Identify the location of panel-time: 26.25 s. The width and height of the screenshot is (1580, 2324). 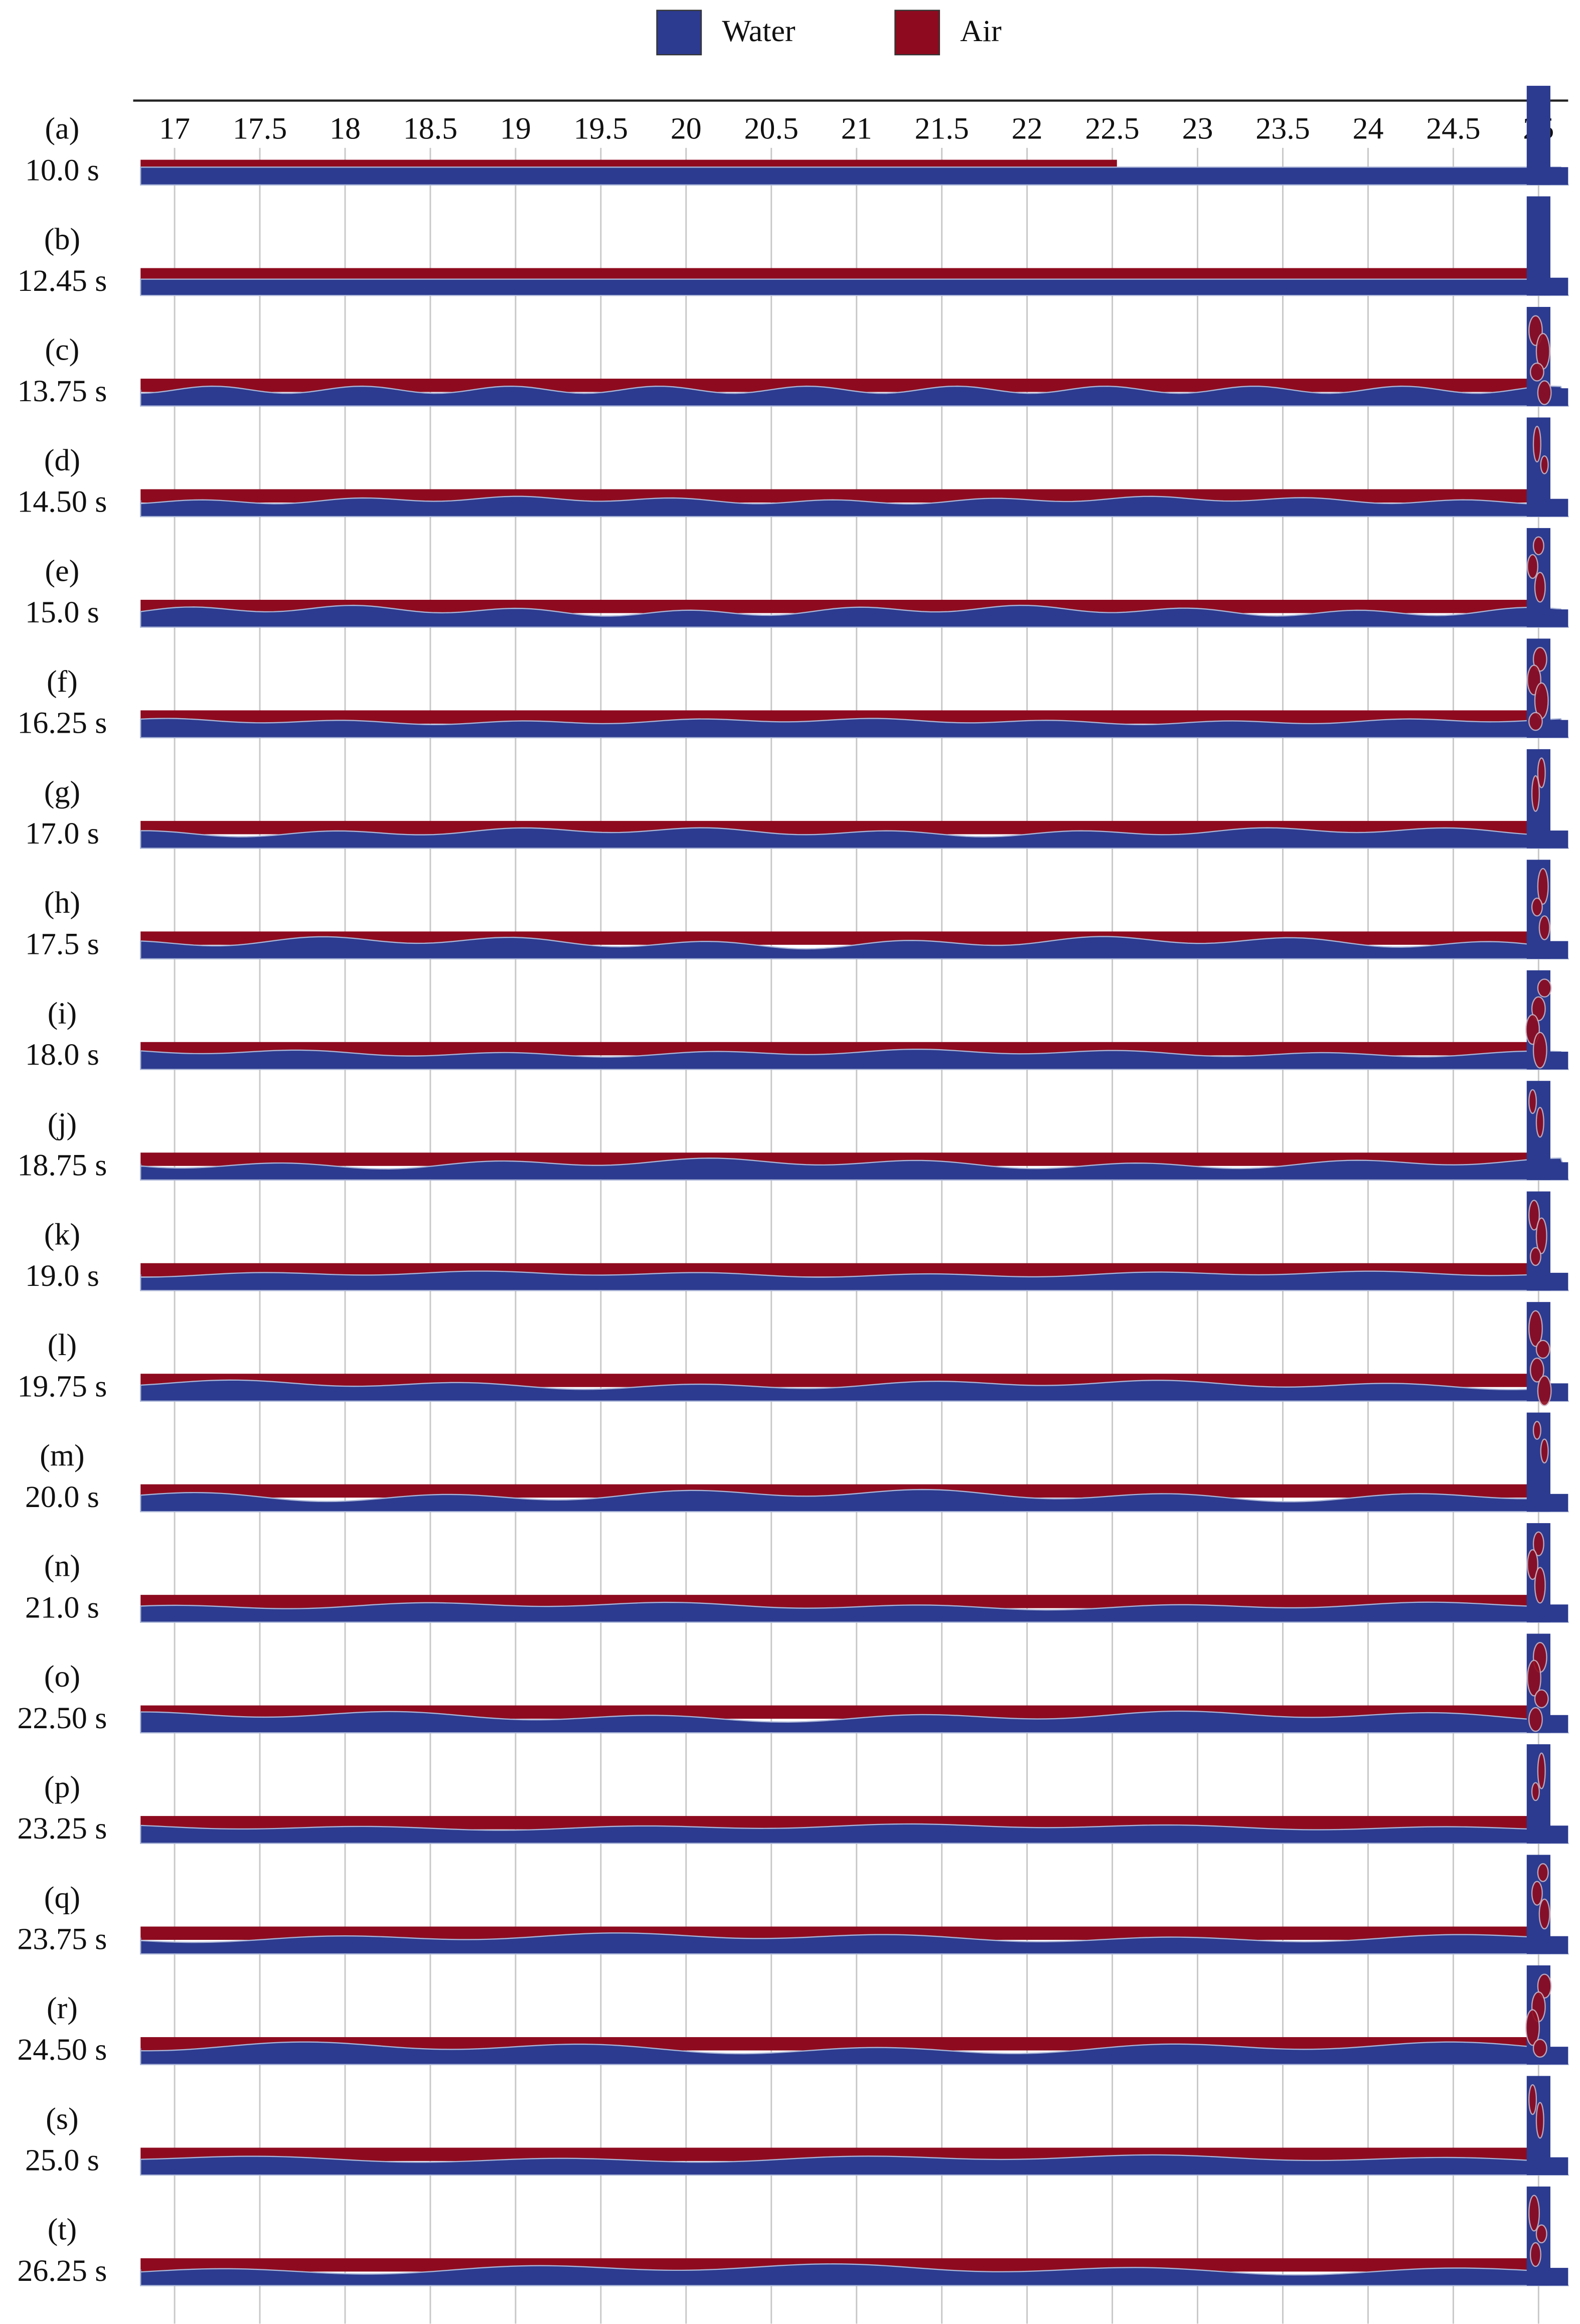
(62, 2271).